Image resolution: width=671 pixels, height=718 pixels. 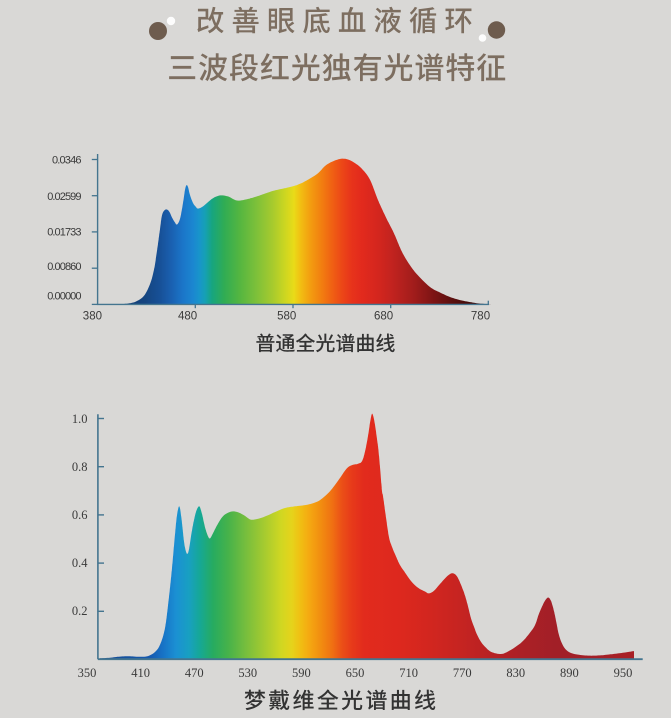 What do you see at coordinates (80, 419) in the screenshot?
I see `svg-text: 1.0` at bounding box center [80, 419].